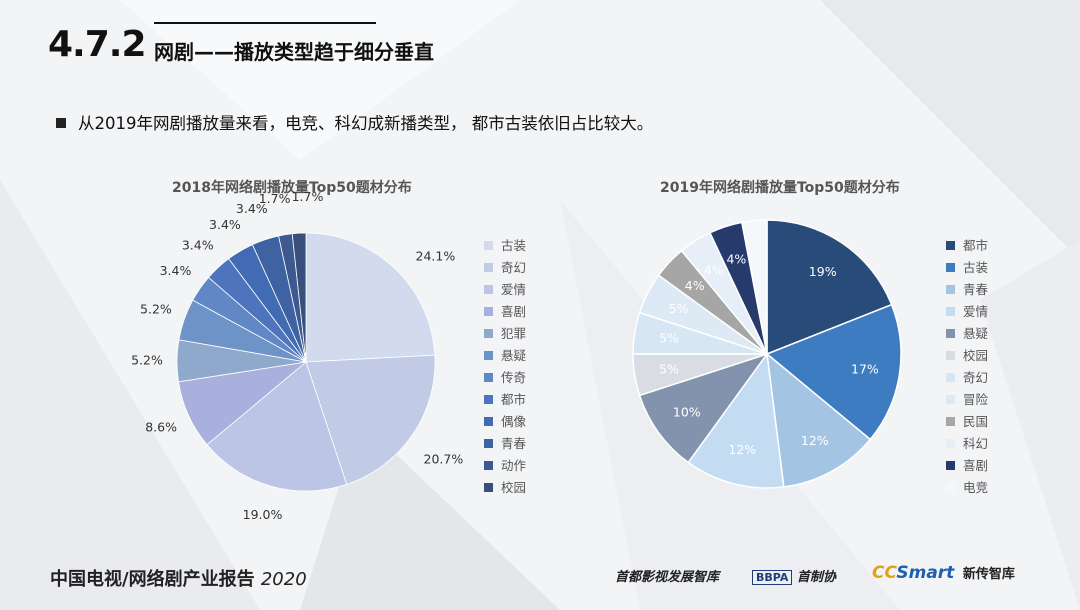  I want to click on slice-label-喜剧: 8.6%, so click(161, 427).